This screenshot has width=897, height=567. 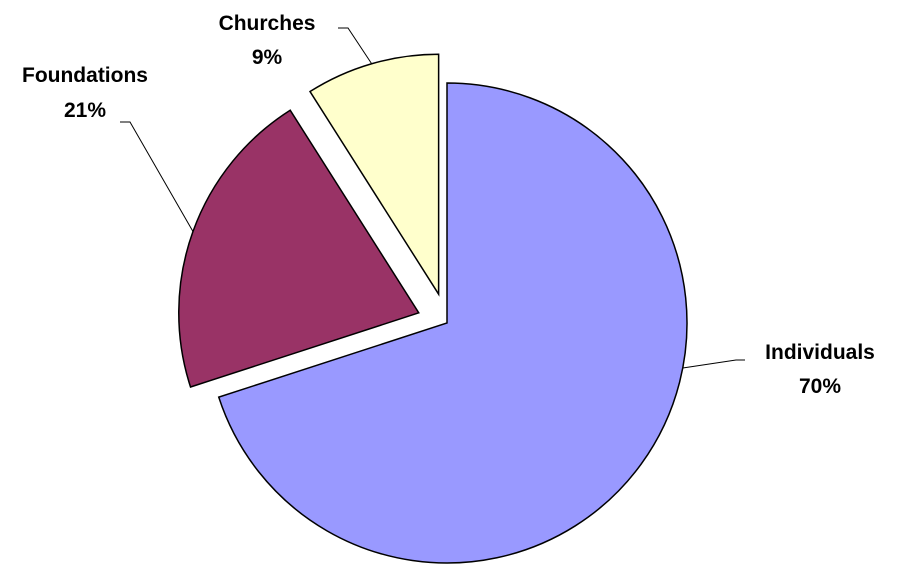 I want to click on data-label-foundations: Foundations 21%, so click(x=85, y=93).